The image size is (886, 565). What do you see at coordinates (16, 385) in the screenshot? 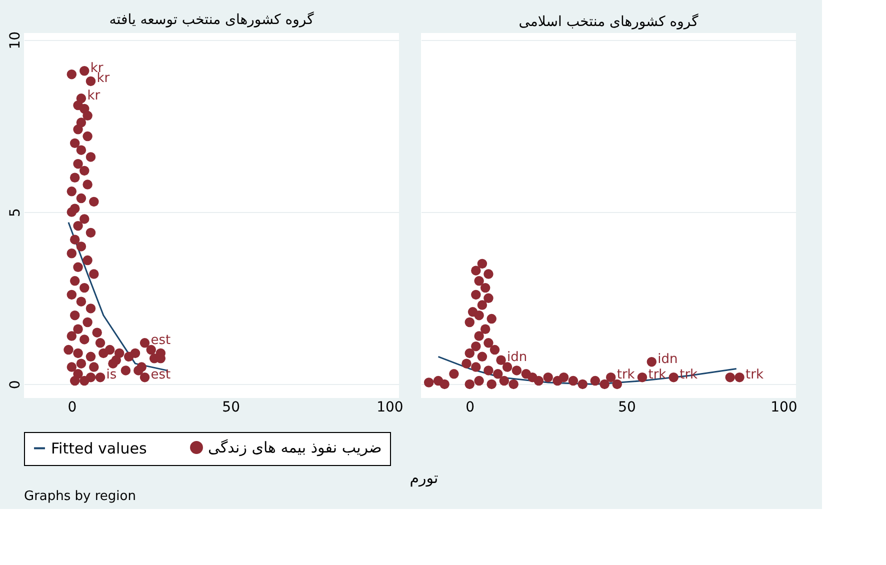
I see `y-tick-label: 0` at bounding box center [16, 385].